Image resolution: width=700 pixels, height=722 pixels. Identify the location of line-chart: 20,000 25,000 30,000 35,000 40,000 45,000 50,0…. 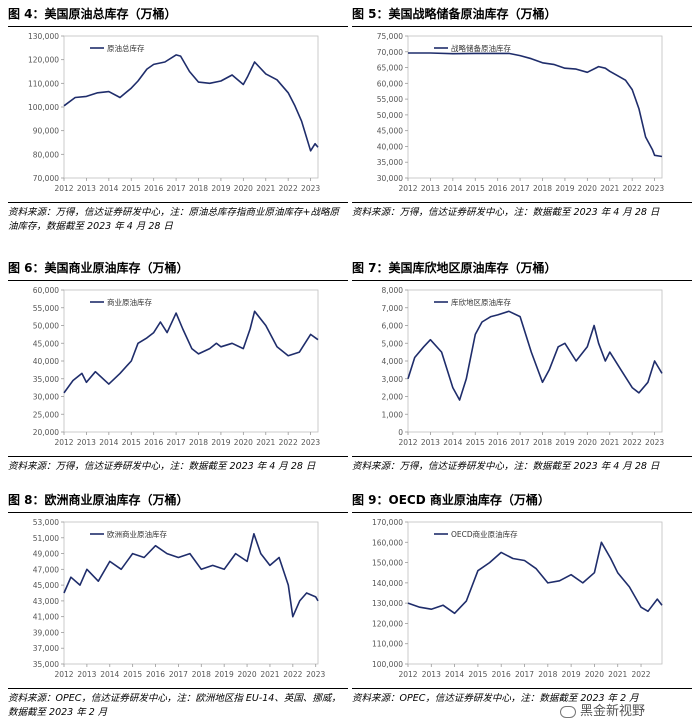
(177, 366).